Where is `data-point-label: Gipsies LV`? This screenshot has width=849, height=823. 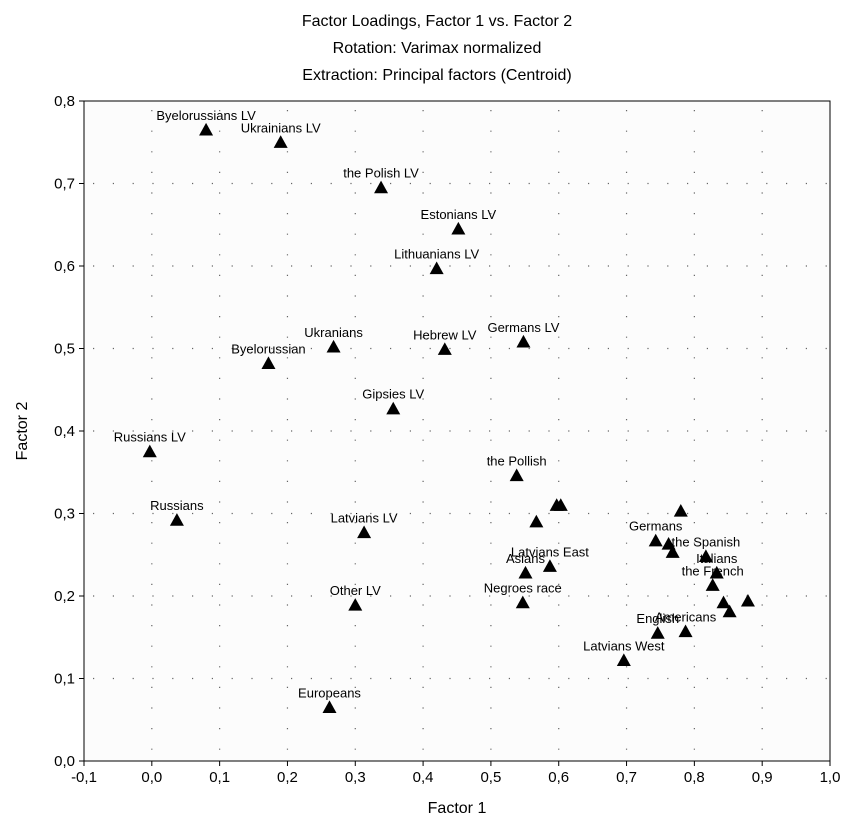
data-point-label: Gipsies LV is located at coordinates (393, 394).